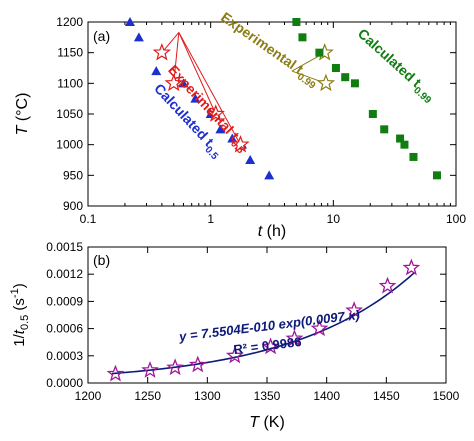  Describe the element at coordinates (207, 396) in the screenshot. I see `panel-b-x-tick-label: 1300` at that location.